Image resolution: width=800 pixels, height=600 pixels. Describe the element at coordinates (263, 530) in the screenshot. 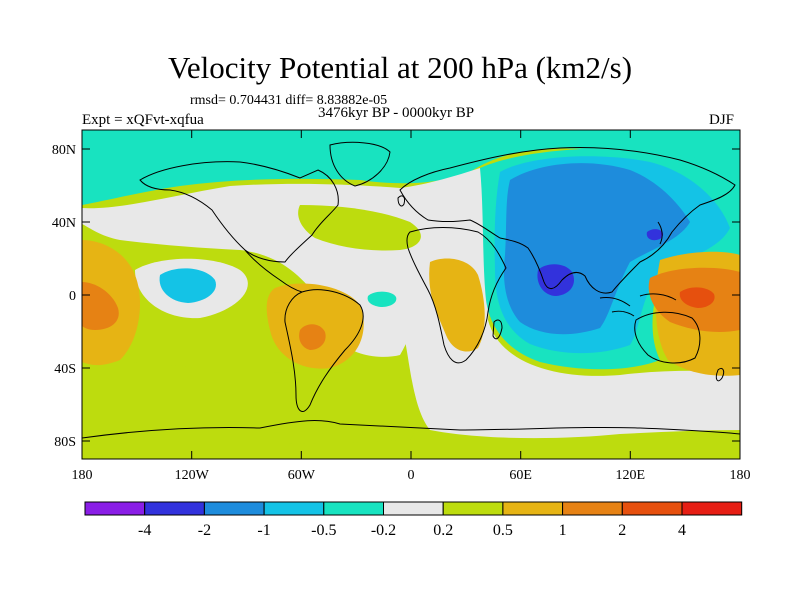

I see `colorbar-label: -1` at that location.